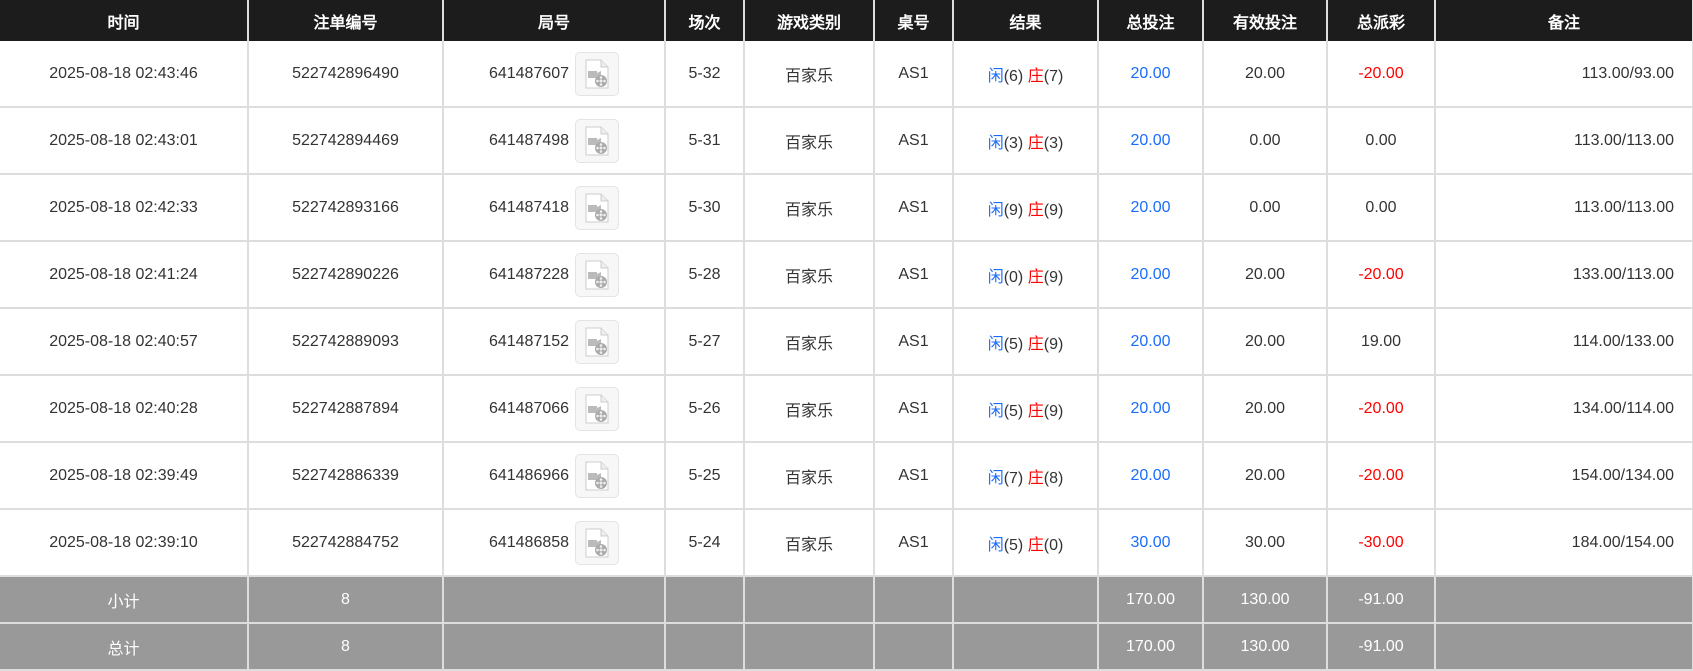 The image size is (1693, 671). What do you see at coordinates (346, 342) in the screenshot?
I see `bet-id: 522742889093` at bounding box center [346, 342].